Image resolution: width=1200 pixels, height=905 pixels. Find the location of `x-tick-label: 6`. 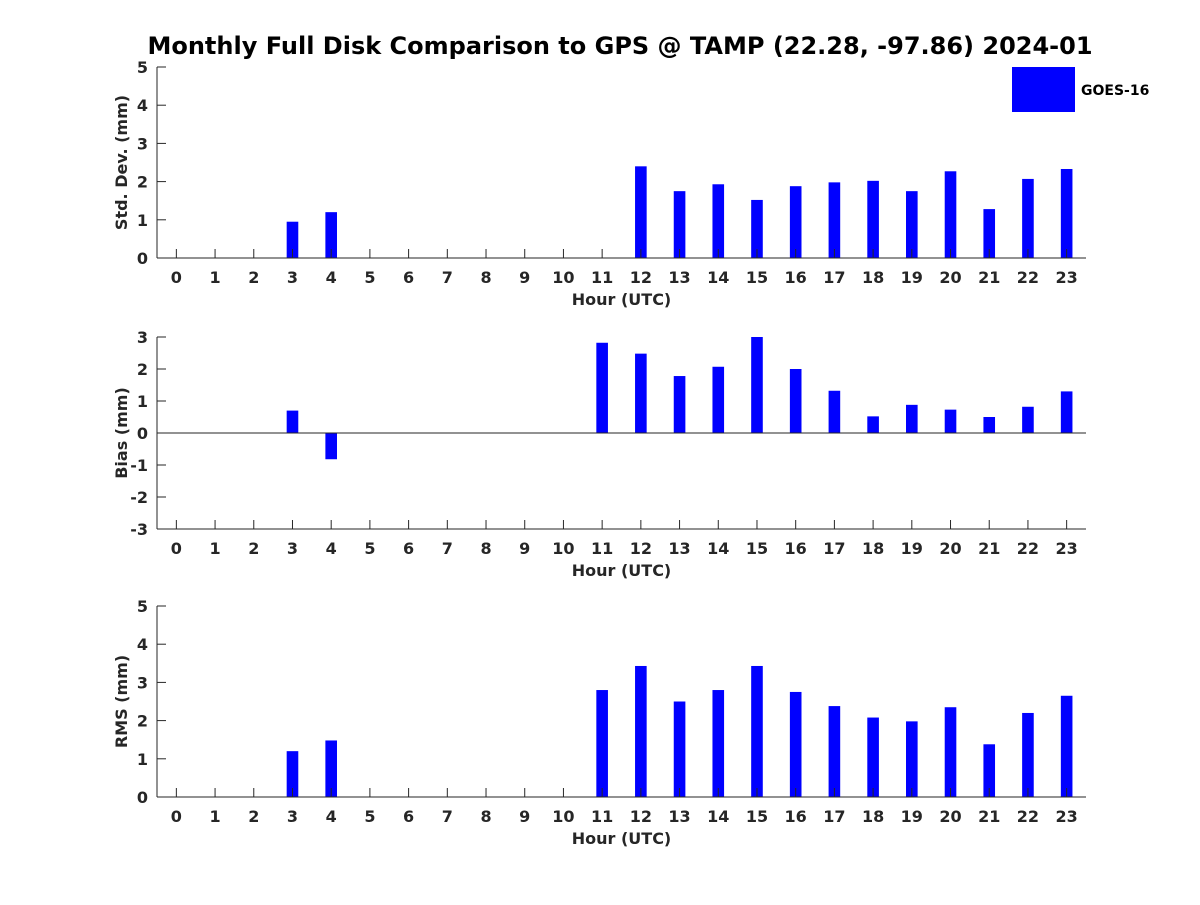

x-tick-label: 6 is located at coordinates (408, 816).